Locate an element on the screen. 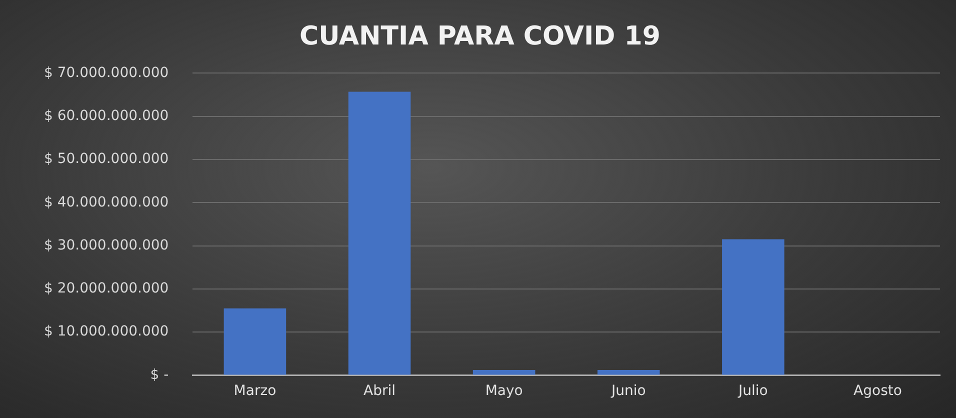  y-tick-label: $ 70.000.000.000 is located at coordinates (106, 72).